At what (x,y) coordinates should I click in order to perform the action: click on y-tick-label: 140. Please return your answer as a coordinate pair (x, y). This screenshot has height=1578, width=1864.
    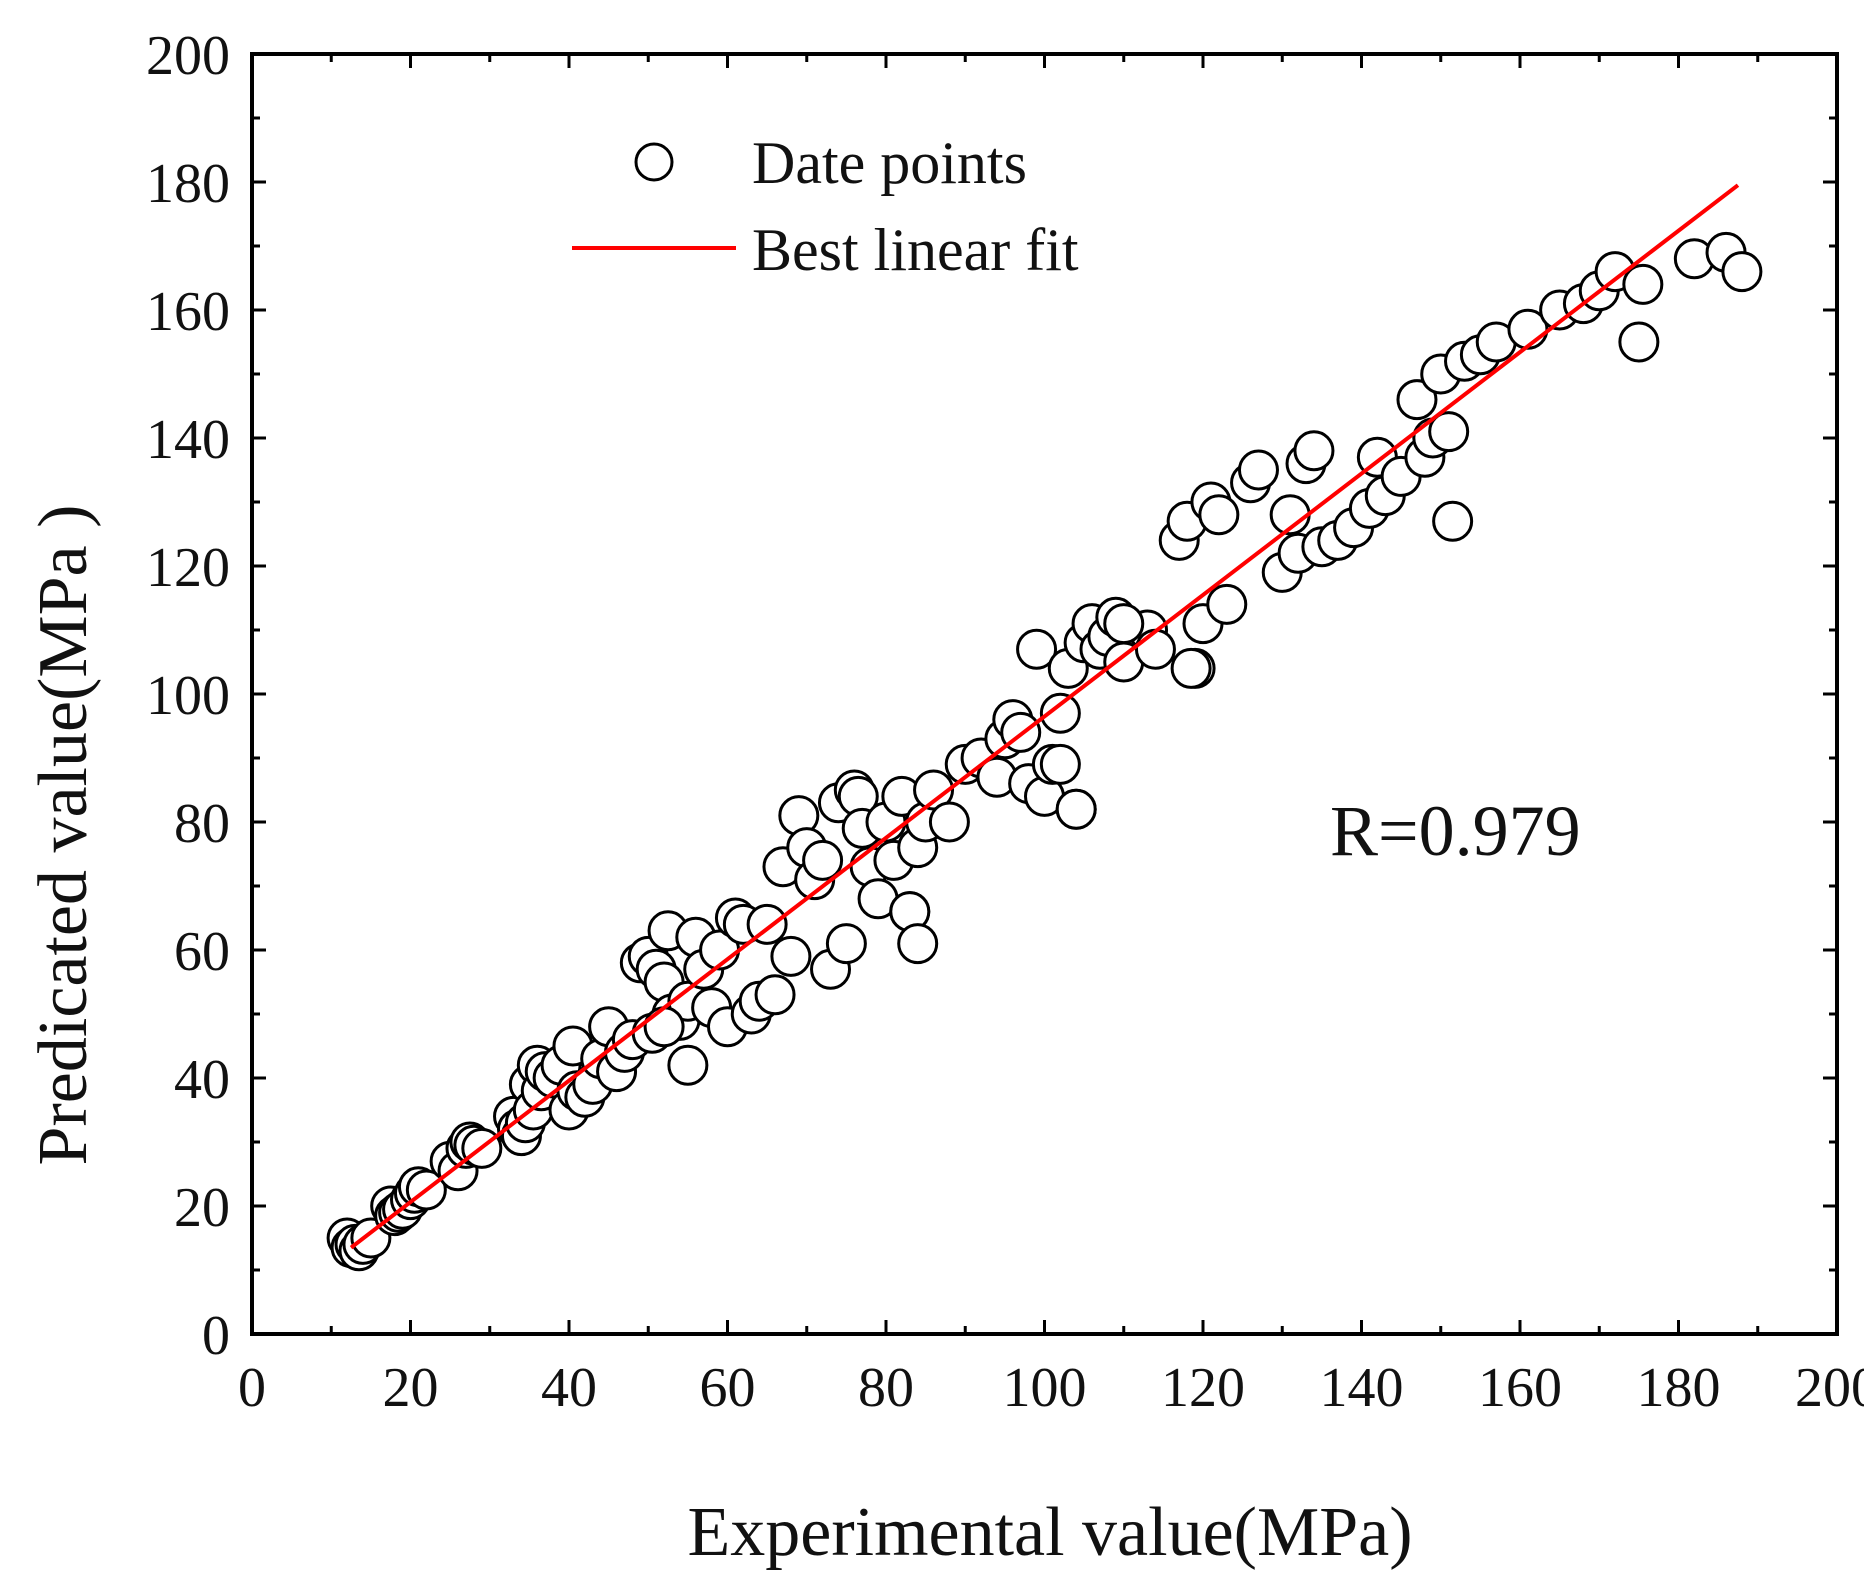
    Looking at the image, I should click on (188, 440).